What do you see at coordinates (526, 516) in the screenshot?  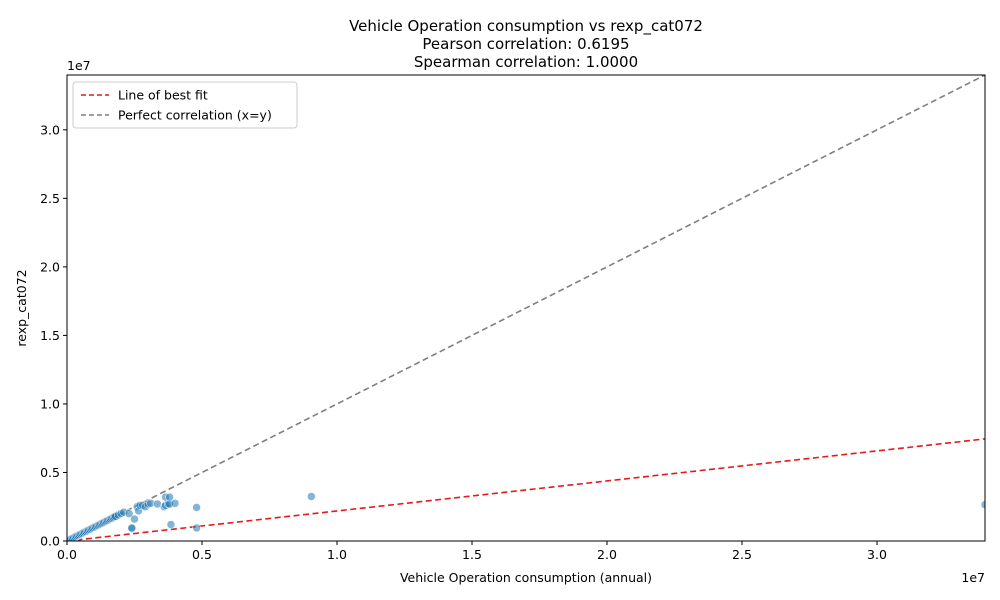 I see `scatter-points` at bounding box center [526, 516].